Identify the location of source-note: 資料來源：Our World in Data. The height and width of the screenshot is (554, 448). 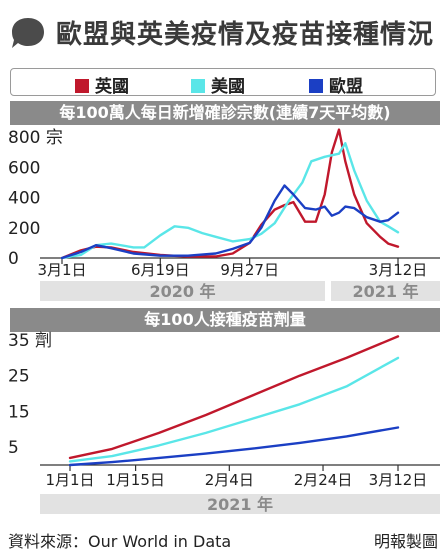
(120, 541).